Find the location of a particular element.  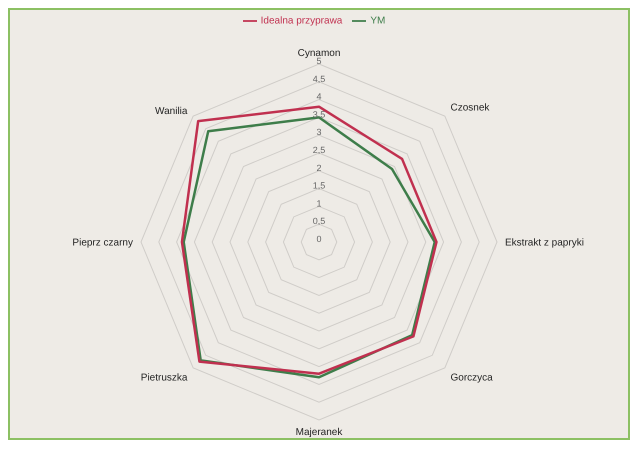

spoke-label: Majeranek is located at coordinates (320, 432).